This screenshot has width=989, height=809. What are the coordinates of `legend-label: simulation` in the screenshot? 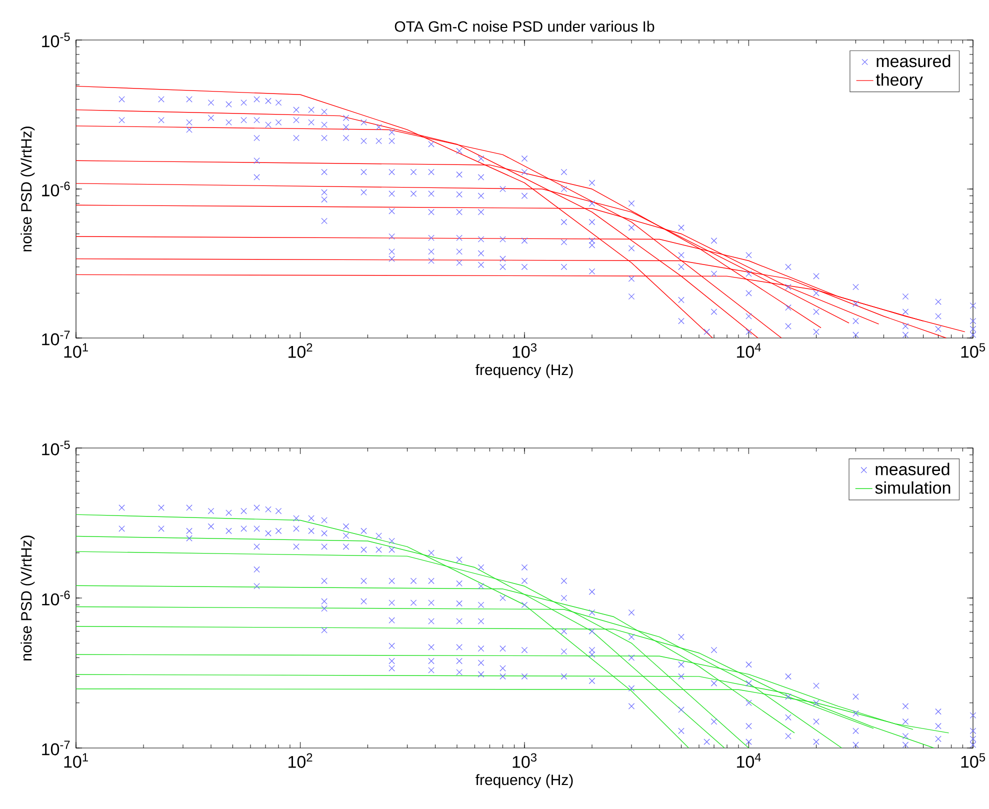 It's located at (912, 487).